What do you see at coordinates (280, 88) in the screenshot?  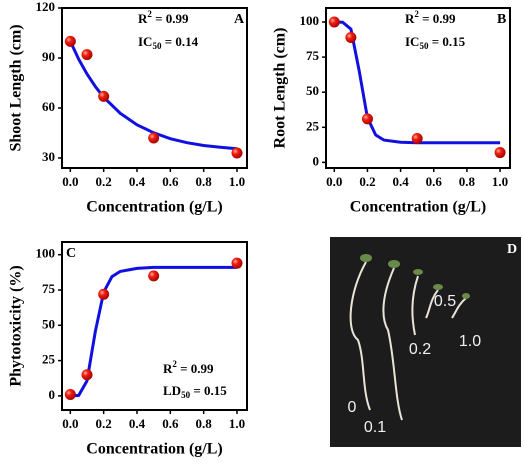 I see `y-axis-label: Root Length (cm)` at bounding box center [280, 88].